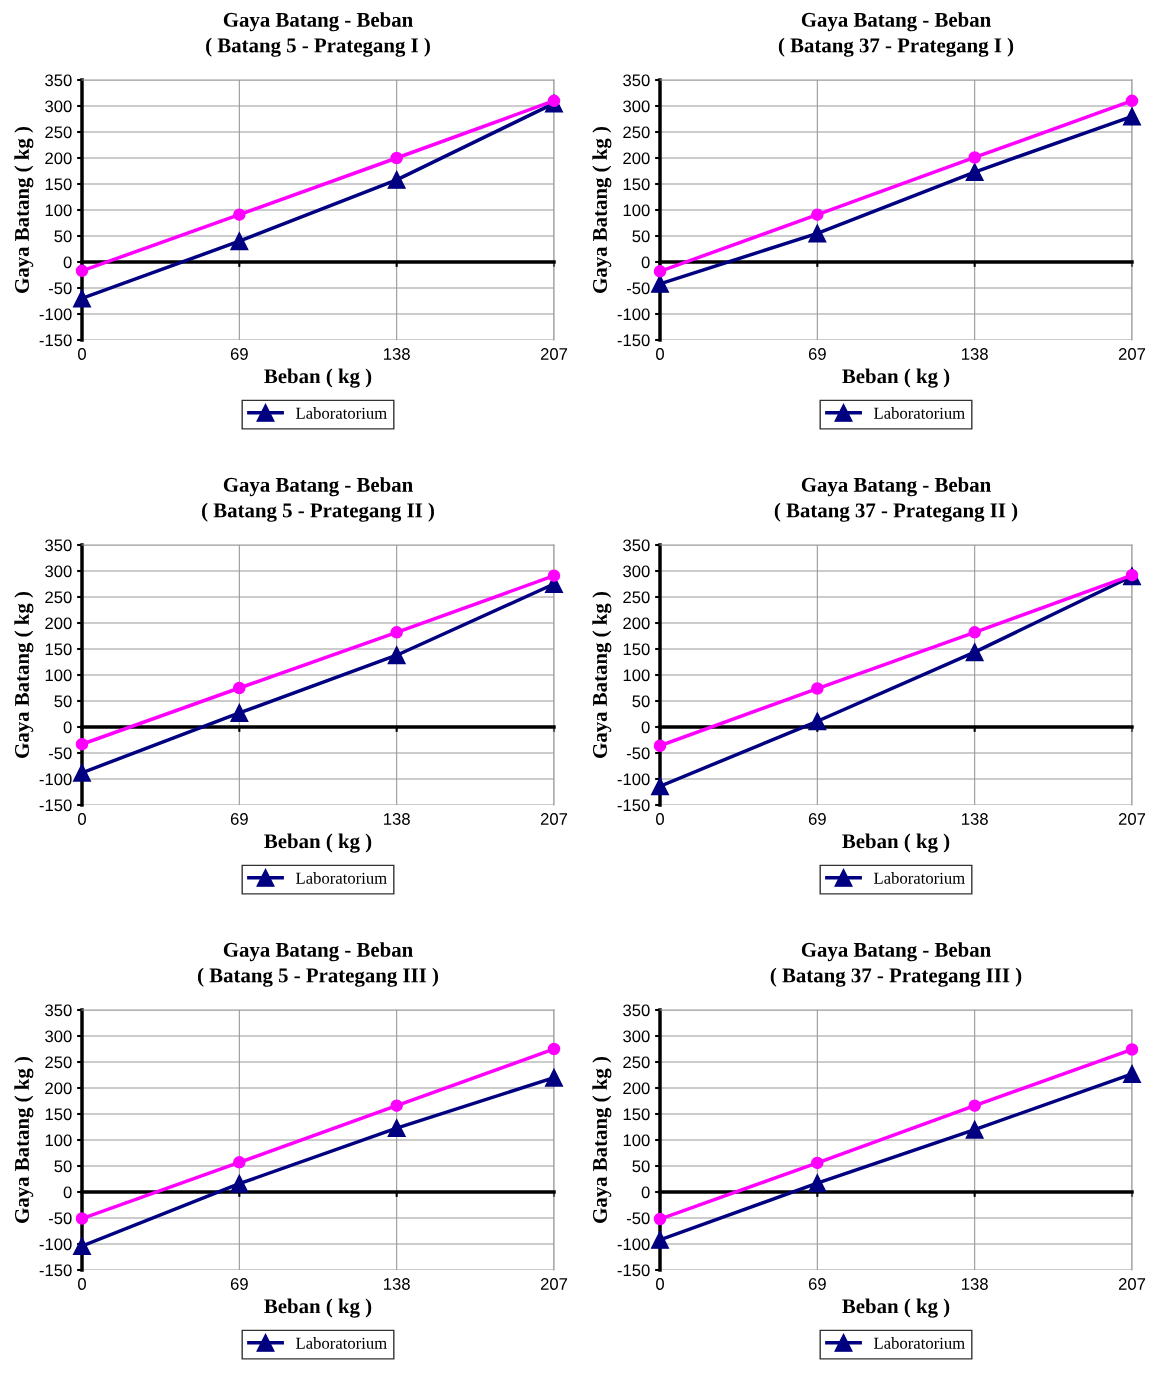 Image resolution: width=1152 pixels, height=1399 pixels. What do you see at coordinates (318, 512) in the screenshot?
I see `chart-subtitle: ( Batang 5 - Prategang II )` at bounding box center [318, 512].